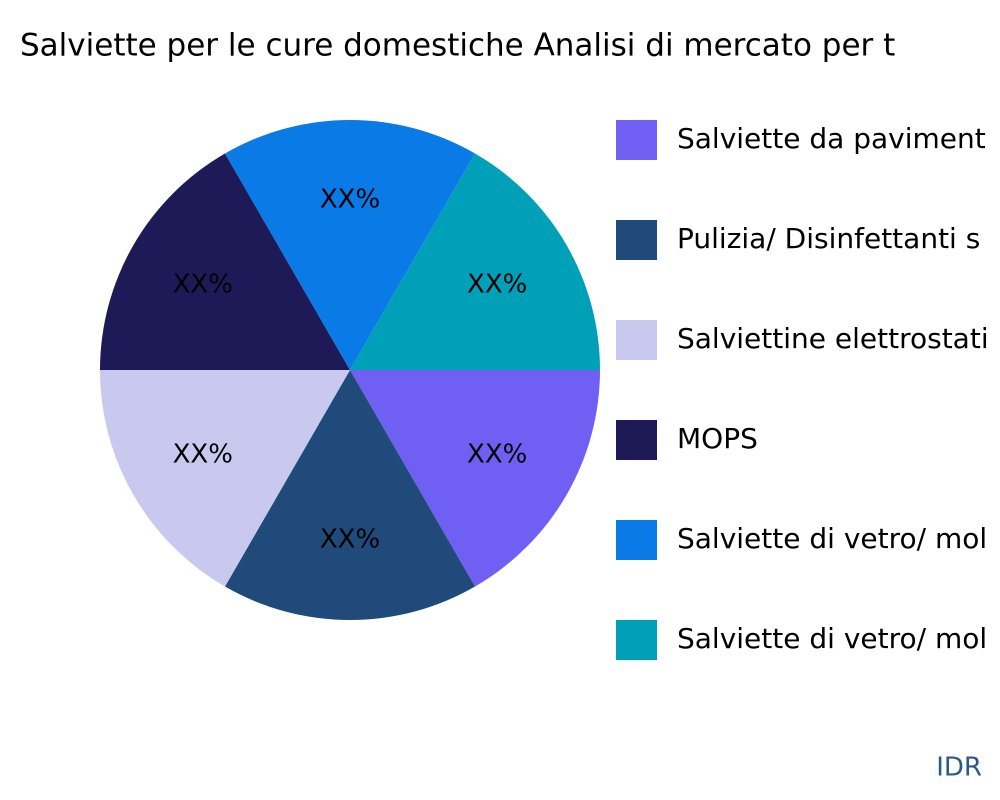 This screenshot has height=800, width=1000. Describe the element at coordinates (833, 338) in the screenshot. I see `legend-label: Salviettine elettrostati` at that location.